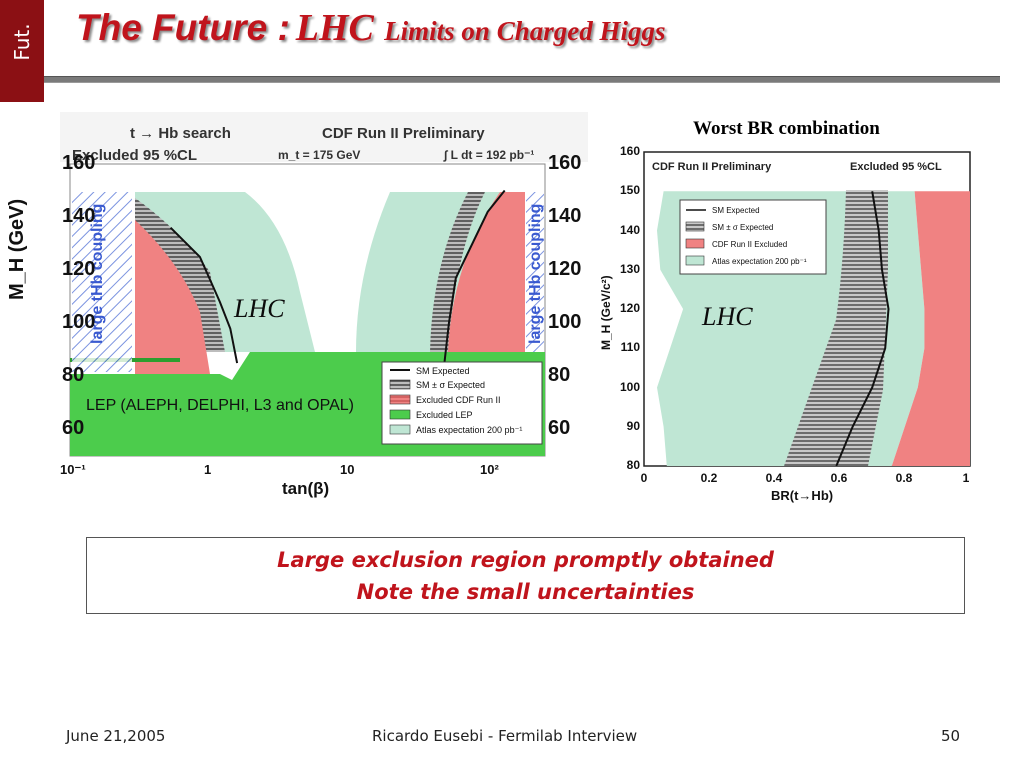 This screenshot has width=1024, height=768. What do you see at coordinates (862, 329) in the screenshot?
I see `right-sm-expected-curve` at bounding box center [862, 329].